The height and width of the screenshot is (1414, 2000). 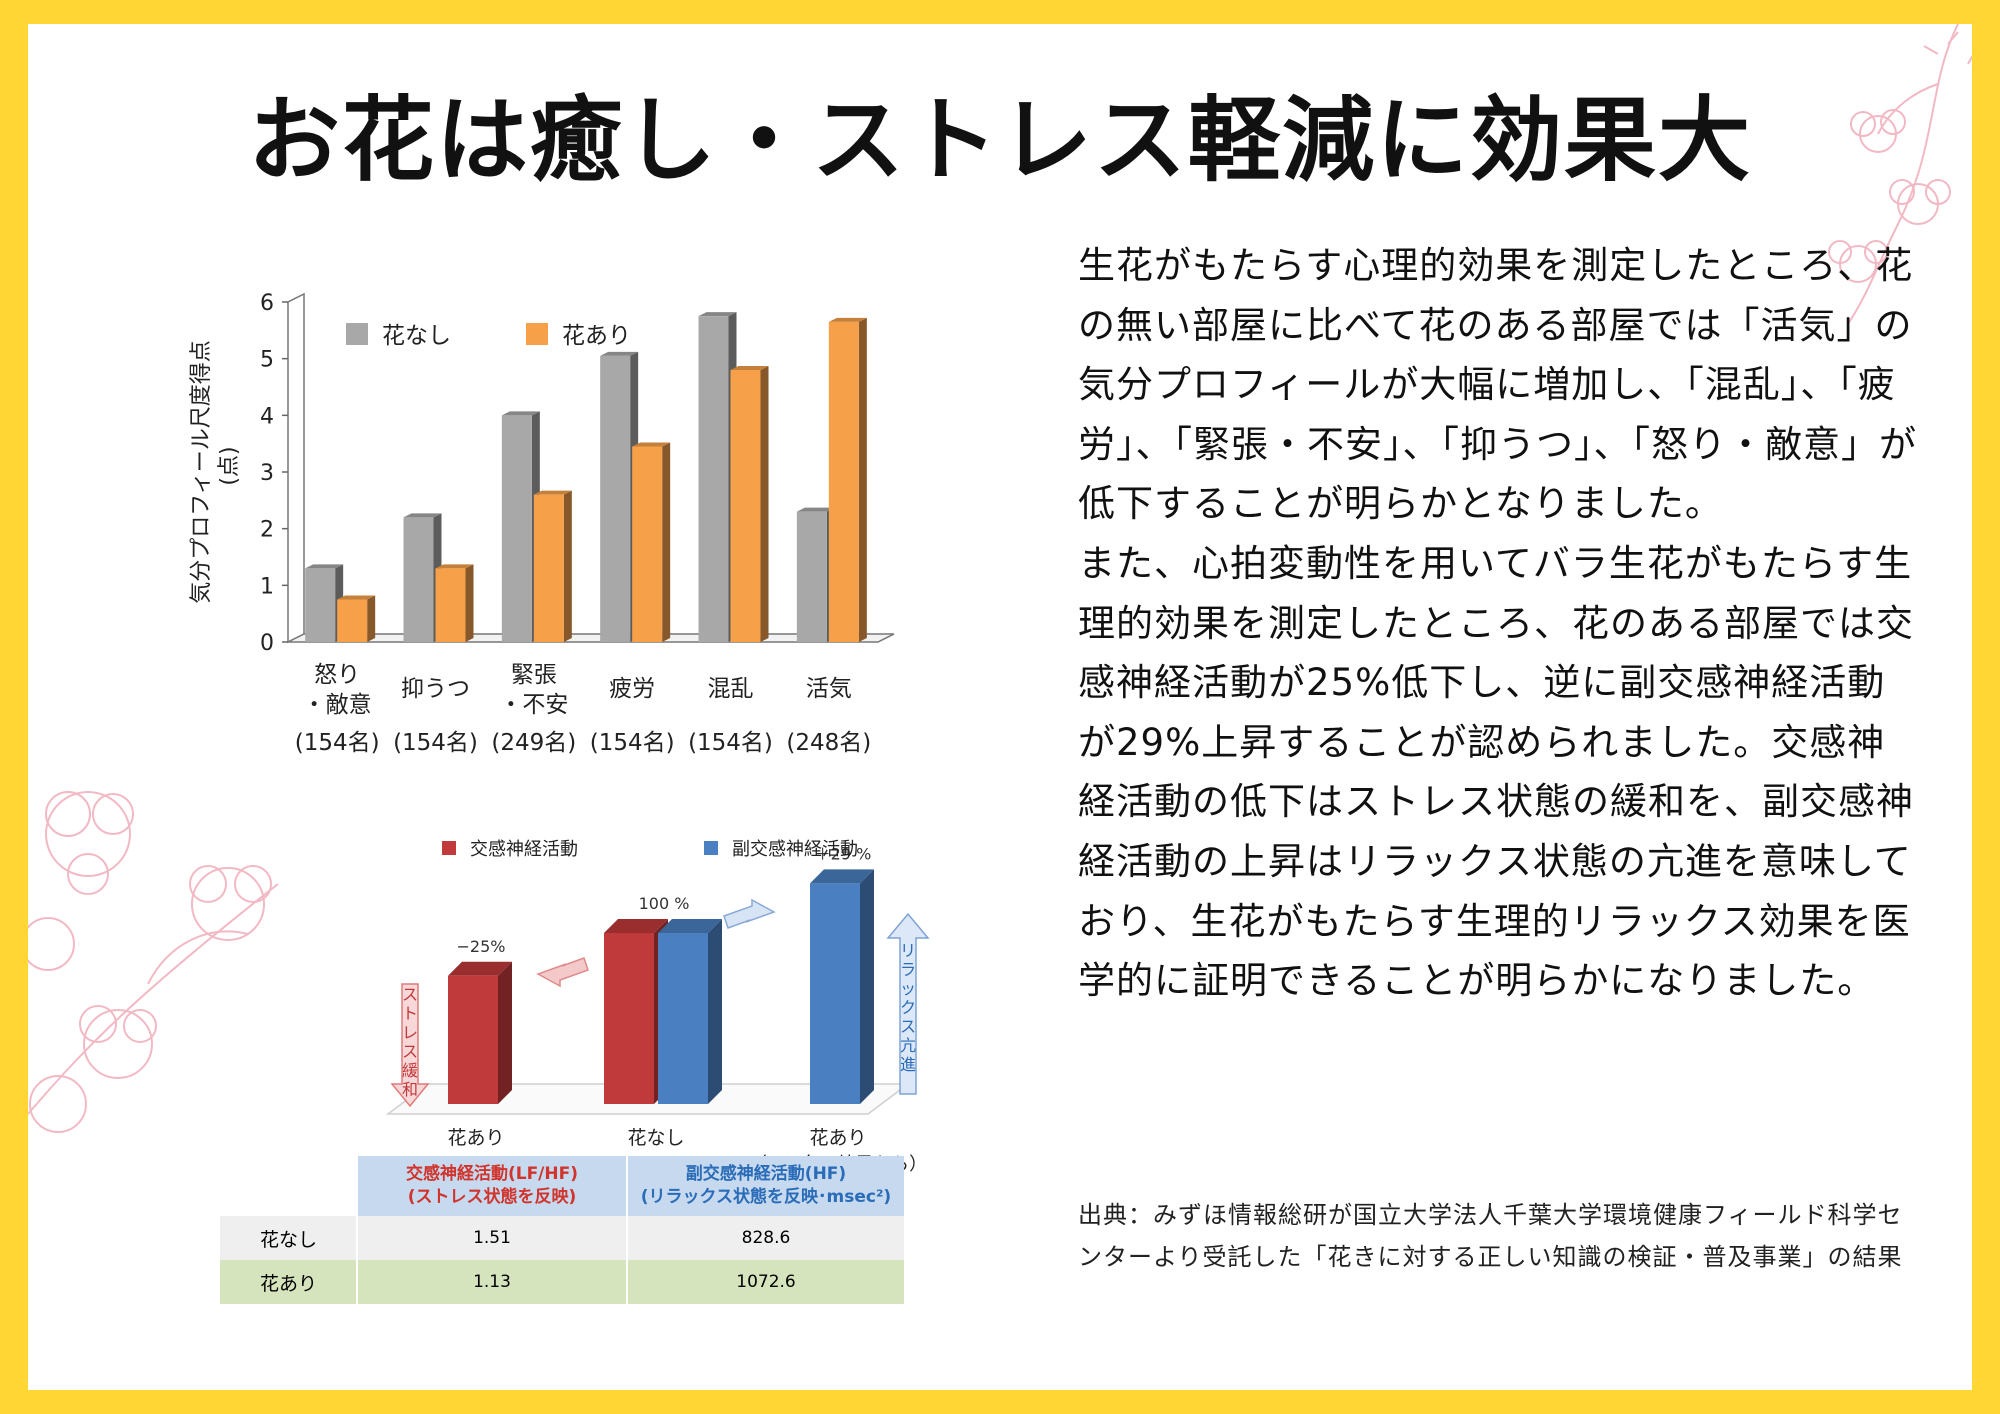 I want to click on bar-value-label: −25%, so click(x=481, y=946).